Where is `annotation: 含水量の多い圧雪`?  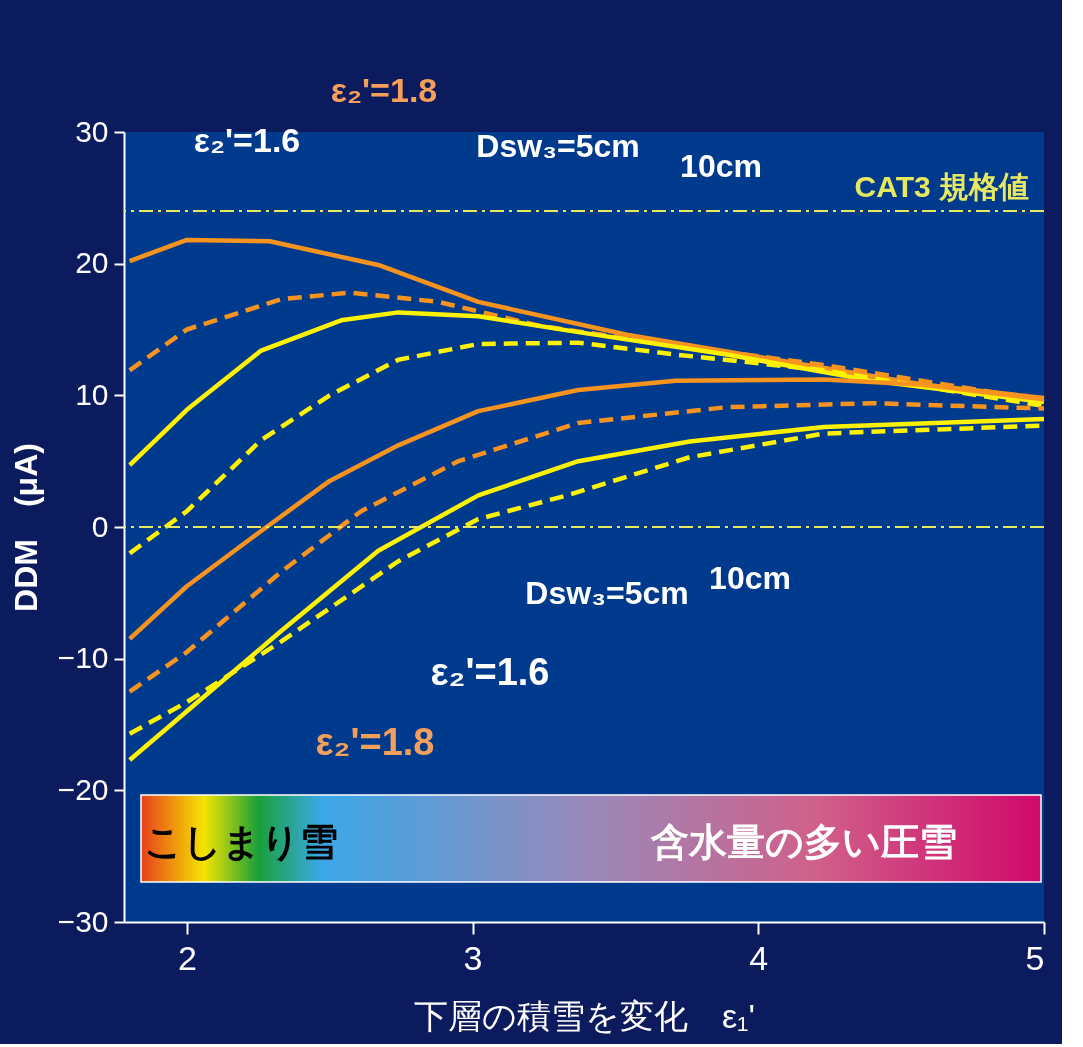
annotation: 含水量の多い圧雪 is located at coordinates (803, 842).